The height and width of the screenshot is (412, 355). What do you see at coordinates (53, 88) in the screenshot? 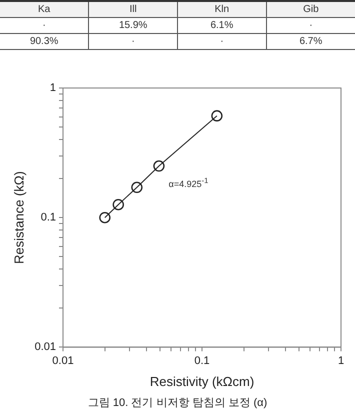
I see `y-tick-label: 1` at bounding box center [53, 88].